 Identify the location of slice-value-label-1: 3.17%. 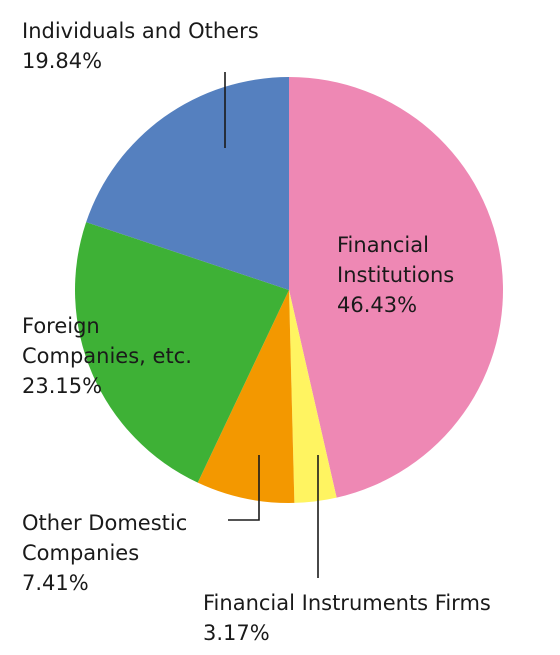
(236, 633).